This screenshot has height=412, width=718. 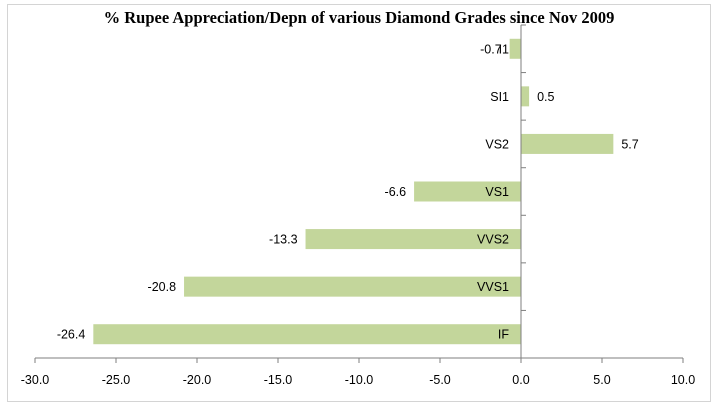 What do you see at coordinates (515, 48) in the screenshot?
I see `bar-i1` at bounding box center [515, 48].